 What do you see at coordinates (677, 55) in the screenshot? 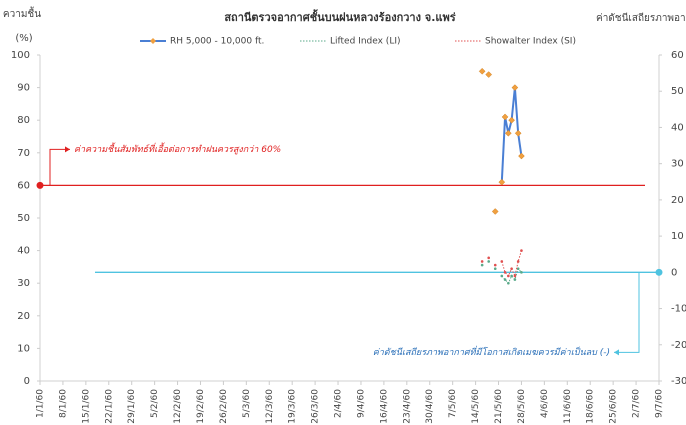
I see `y2-tick-label: 60` at bounding box center [677, 55].